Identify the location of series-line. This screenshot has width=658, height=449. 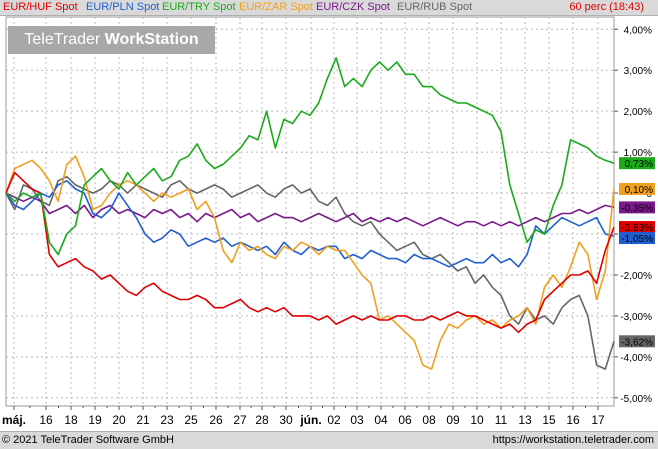
(310, 209).